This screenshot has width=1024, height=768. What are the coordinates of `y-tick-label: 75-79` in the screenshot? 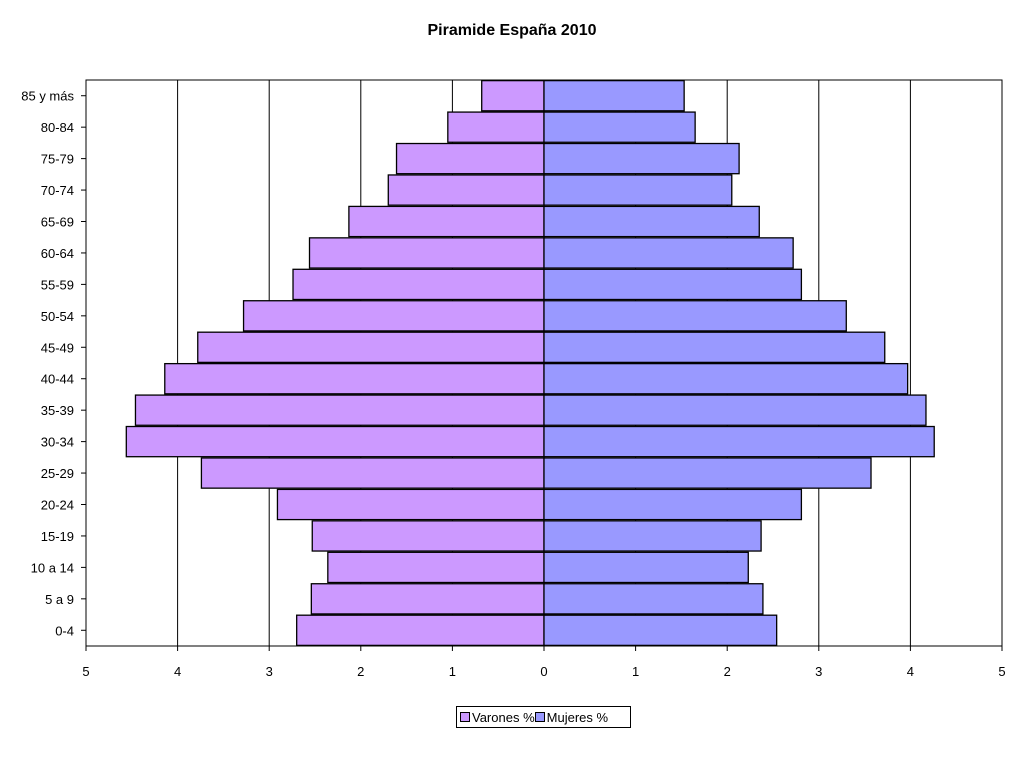 It's located at (57, 159).